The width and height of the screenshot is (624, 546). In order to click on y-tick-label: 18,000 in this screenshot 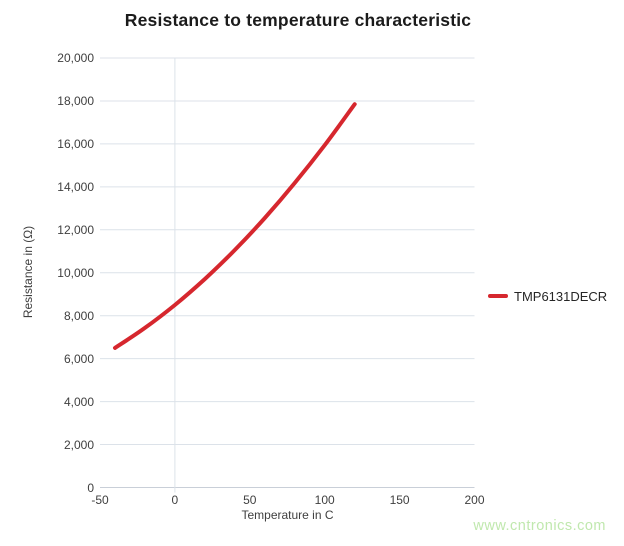, I will do `click(75, 100)`.